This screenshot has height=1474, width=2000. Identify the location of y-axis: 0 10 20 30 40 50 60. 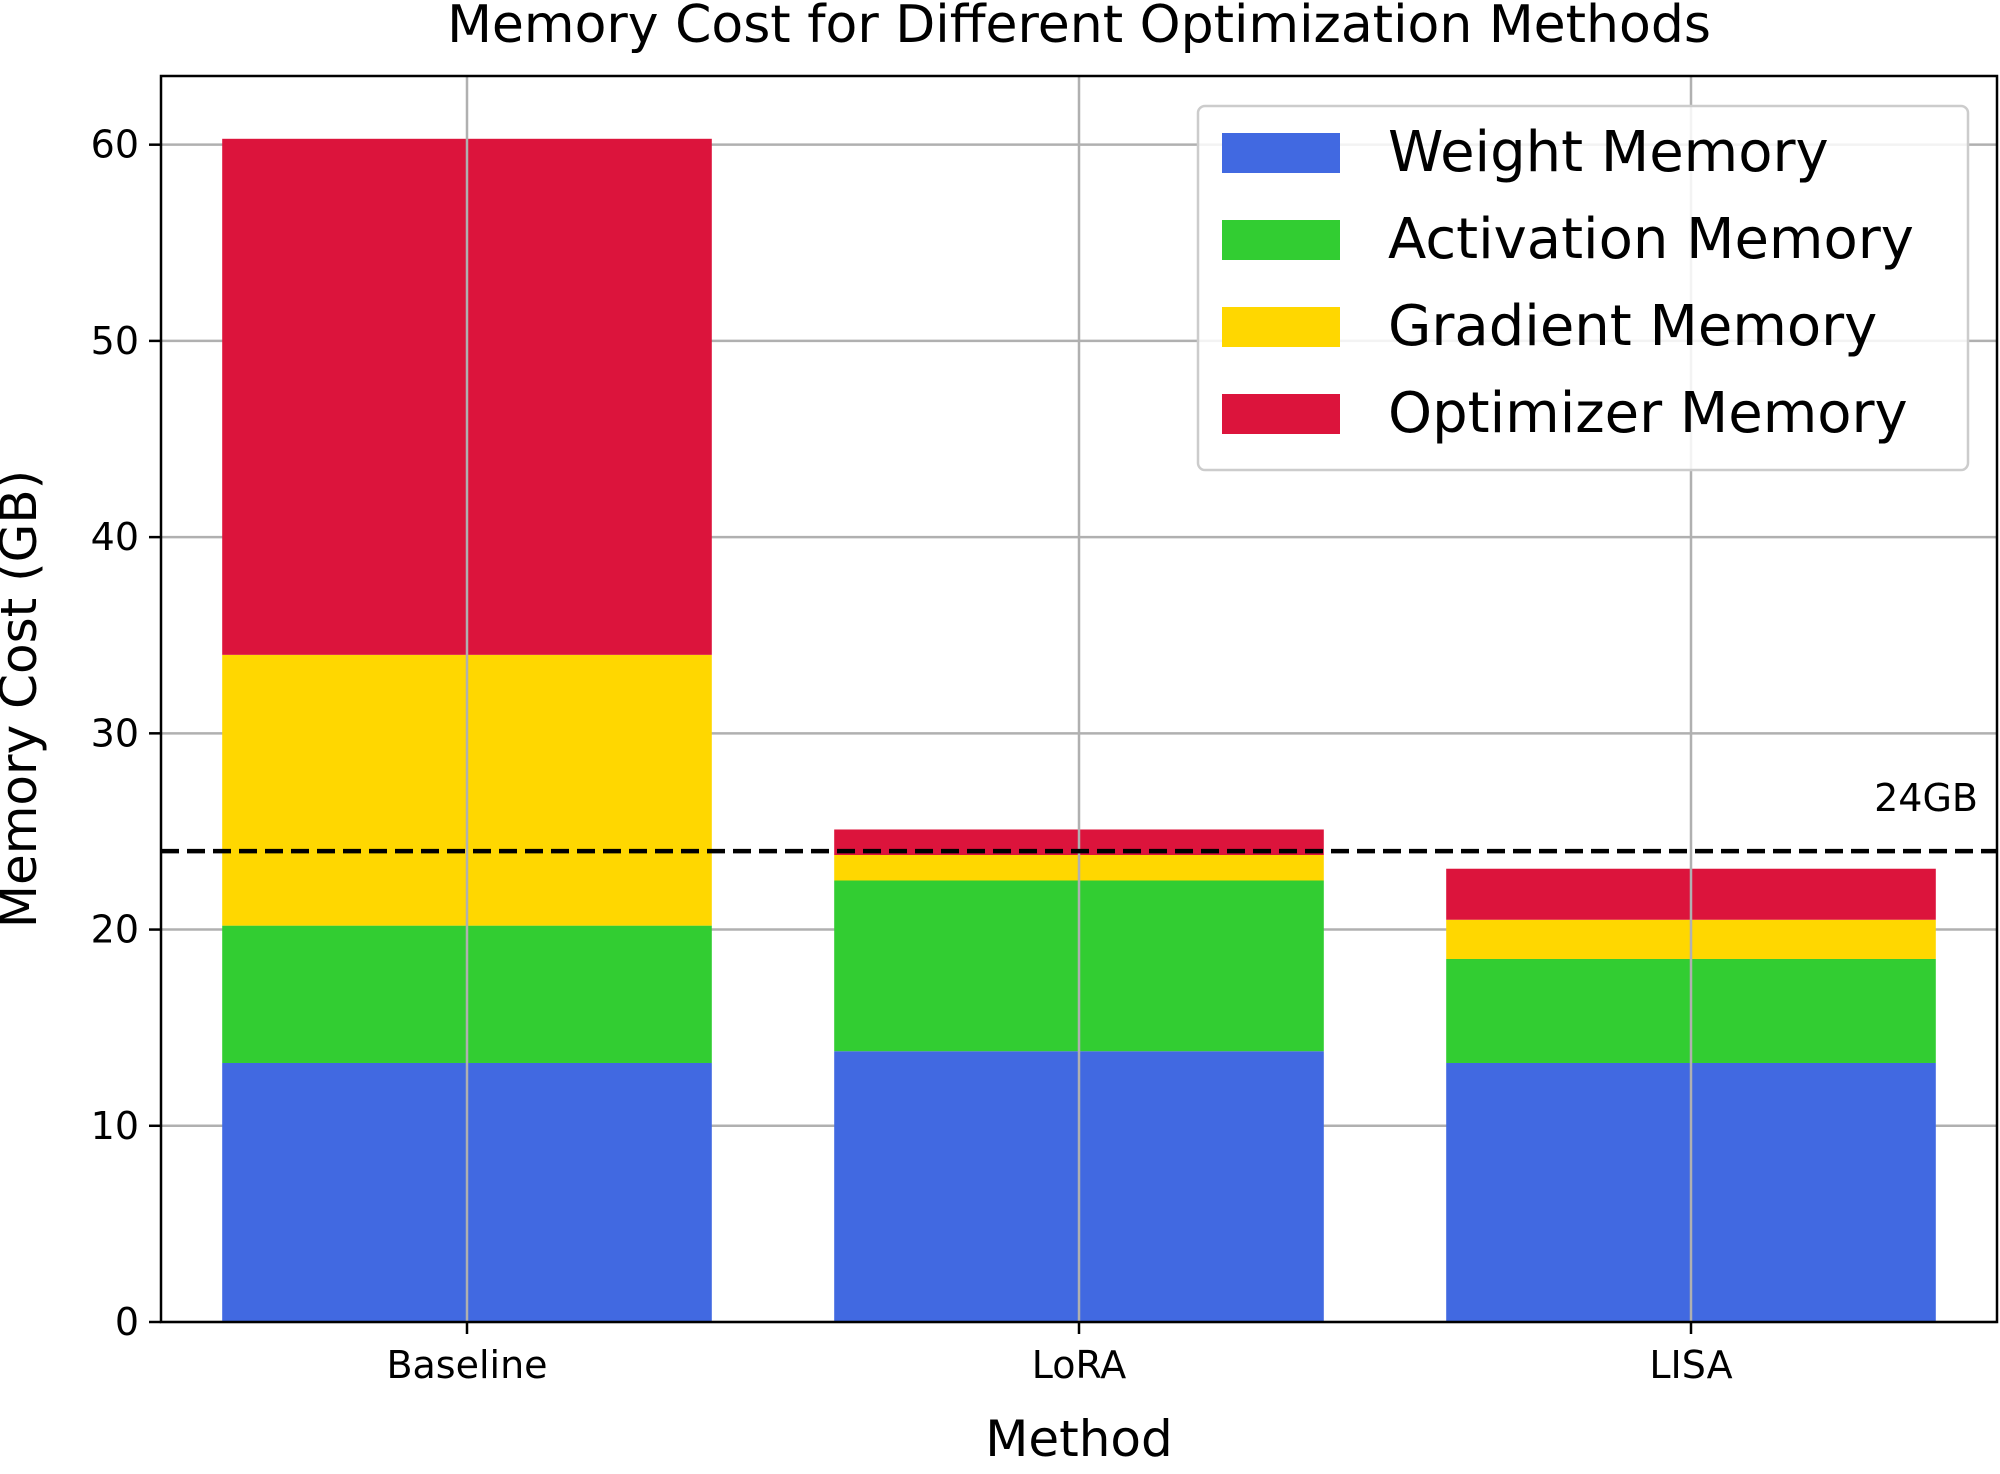
(126, 733).